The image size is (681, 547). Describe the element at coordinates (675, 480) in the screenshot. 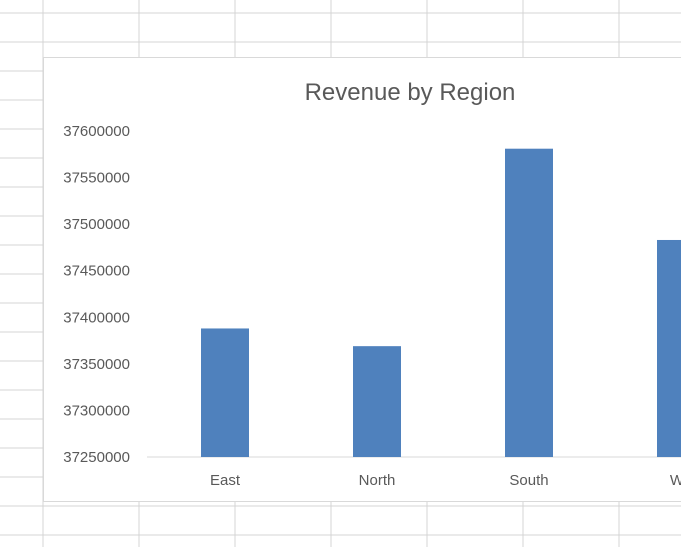

I see `x-category-label: We` at that location.